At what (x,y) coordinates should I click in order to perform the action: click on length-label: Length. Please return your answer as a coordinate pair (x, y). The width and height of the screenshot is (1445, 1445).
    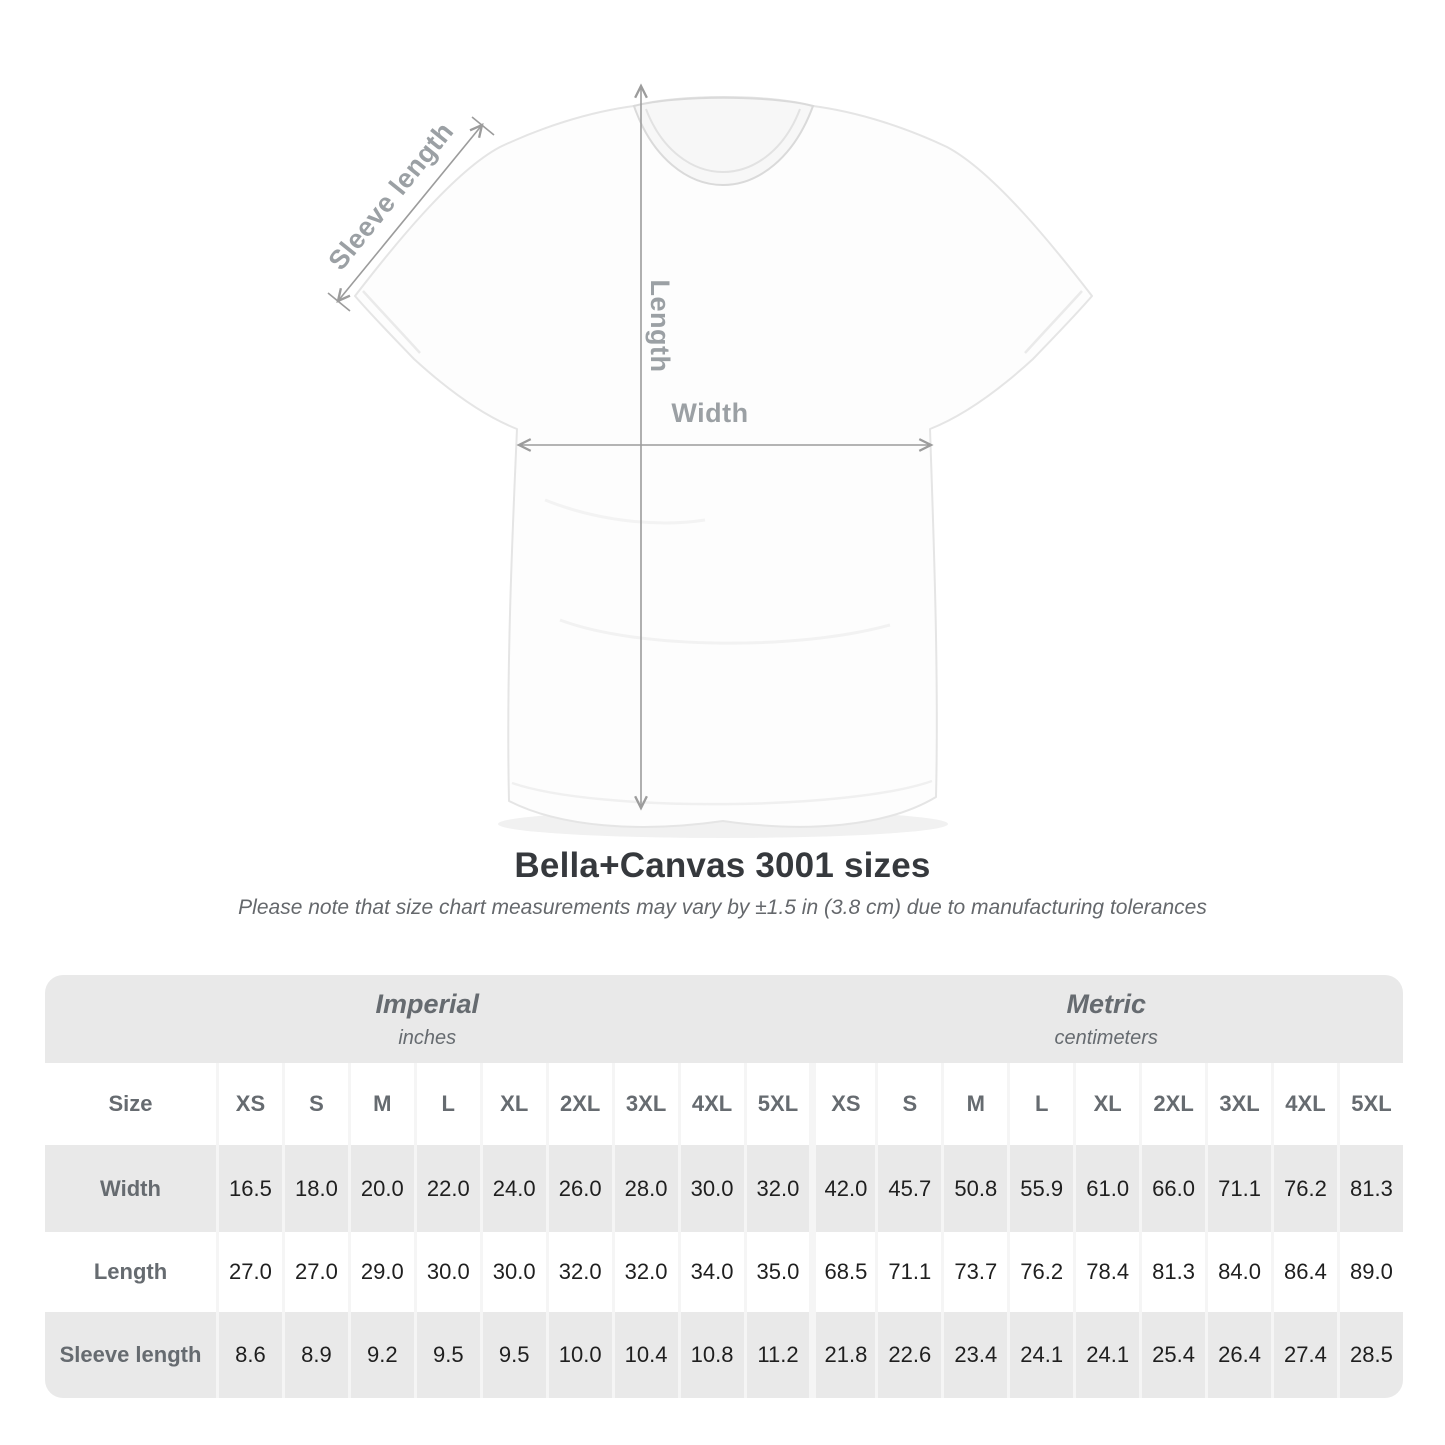
    Looking at the image, I should click on (660, 326).